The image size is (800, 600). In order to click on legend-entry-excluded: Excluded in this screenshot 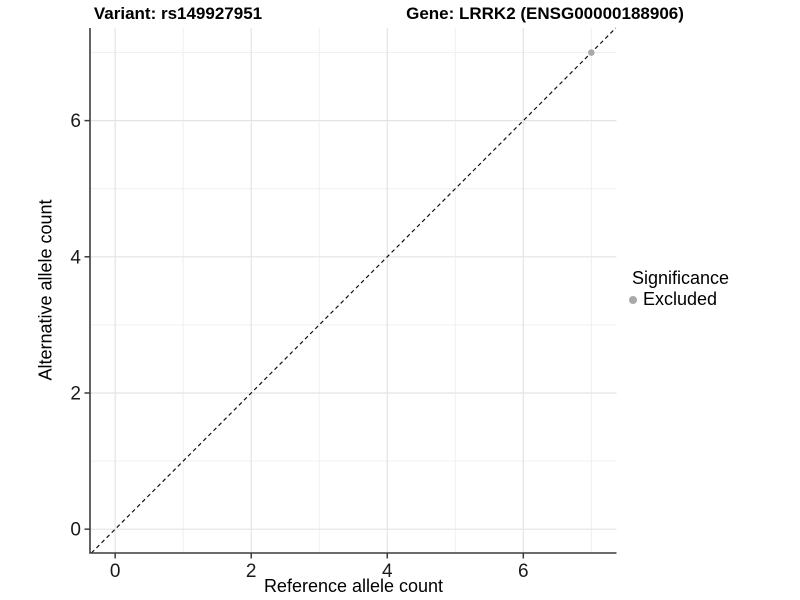, I will do `click(679, 299)`.